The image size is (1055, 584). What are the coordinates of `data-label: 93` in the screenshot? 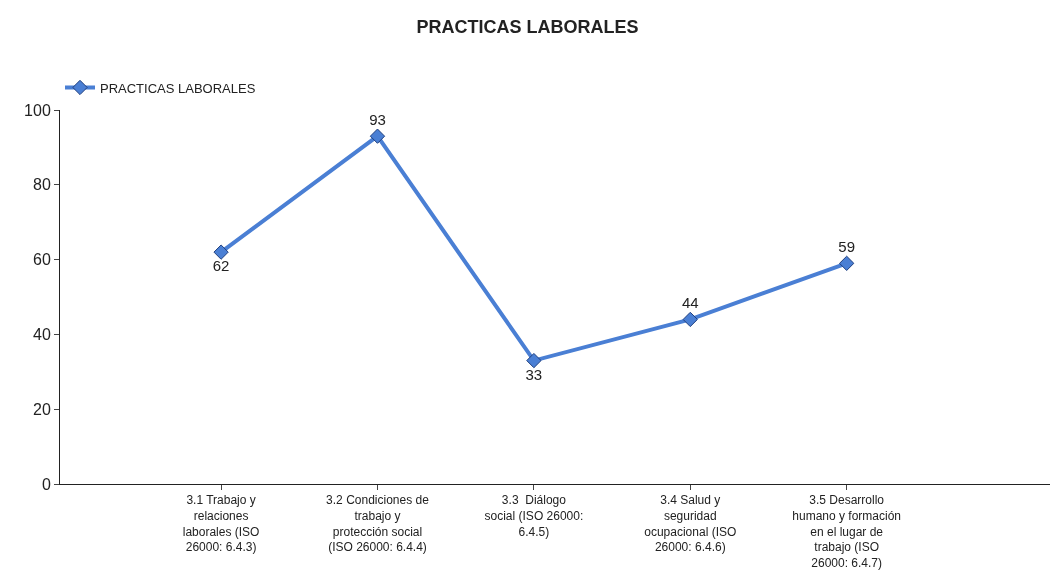 It's located at (377, 119).